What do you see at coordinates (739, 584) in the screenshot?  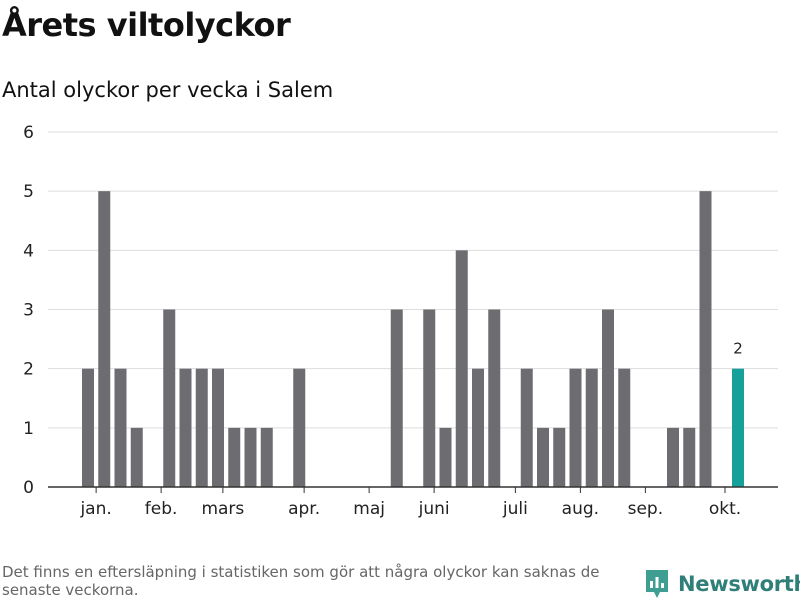 I see `brand-name: Newsworthy` at bounding box center [739, 584].